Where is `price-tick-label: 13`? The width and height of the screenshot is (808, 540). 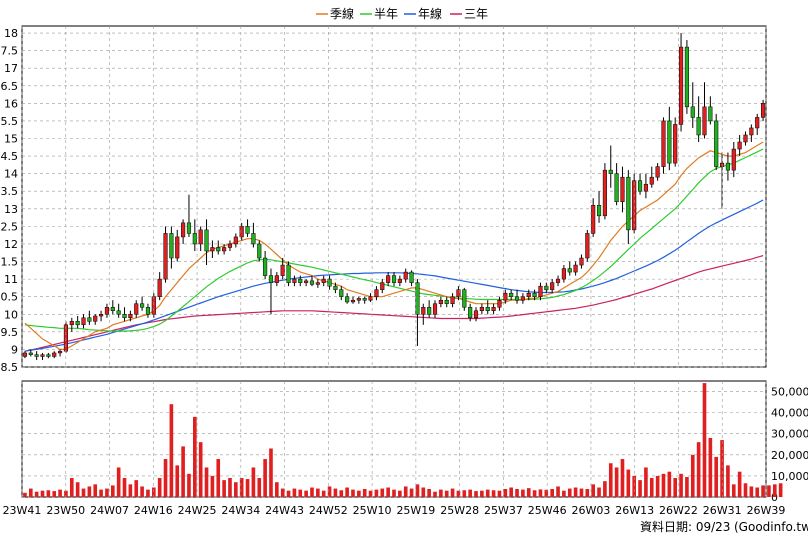
price-tick-label: 13 is located at coordinates (11, 209).